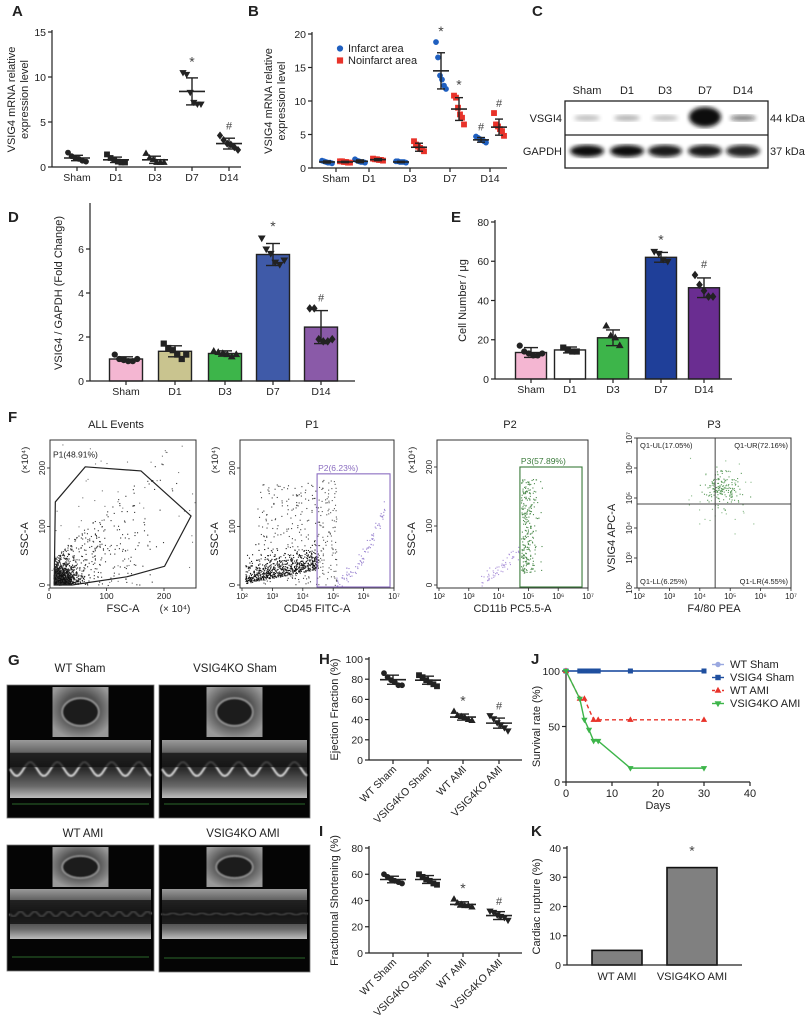 Image resolution: width=808 pixels, height=1022 pixels. Describe the element at coordinates (627, 91) in the screenshot. I see `lane-label: D1` at that location.